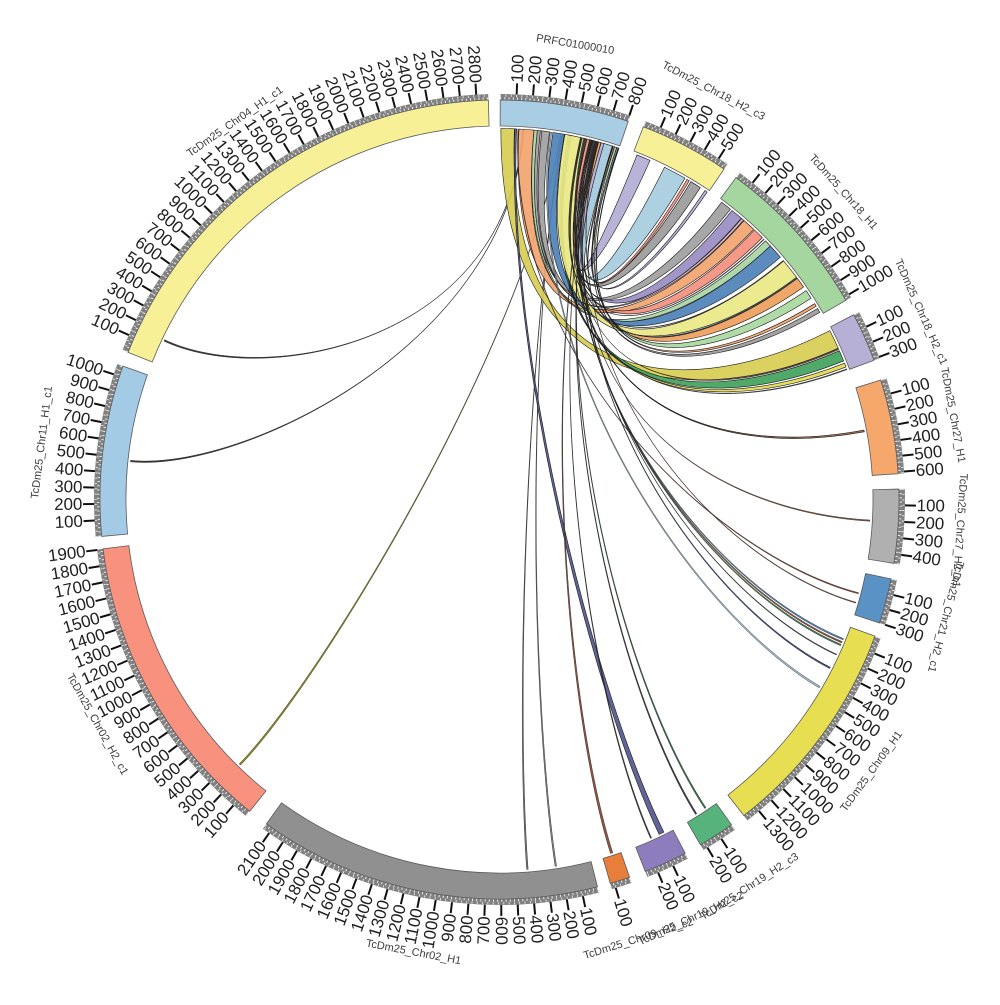 The height and width of the screenshot is (1005, 1000). Describe the element at coordinates (927, 558) in the screenshot. I see `svg-text: 400` at that location.